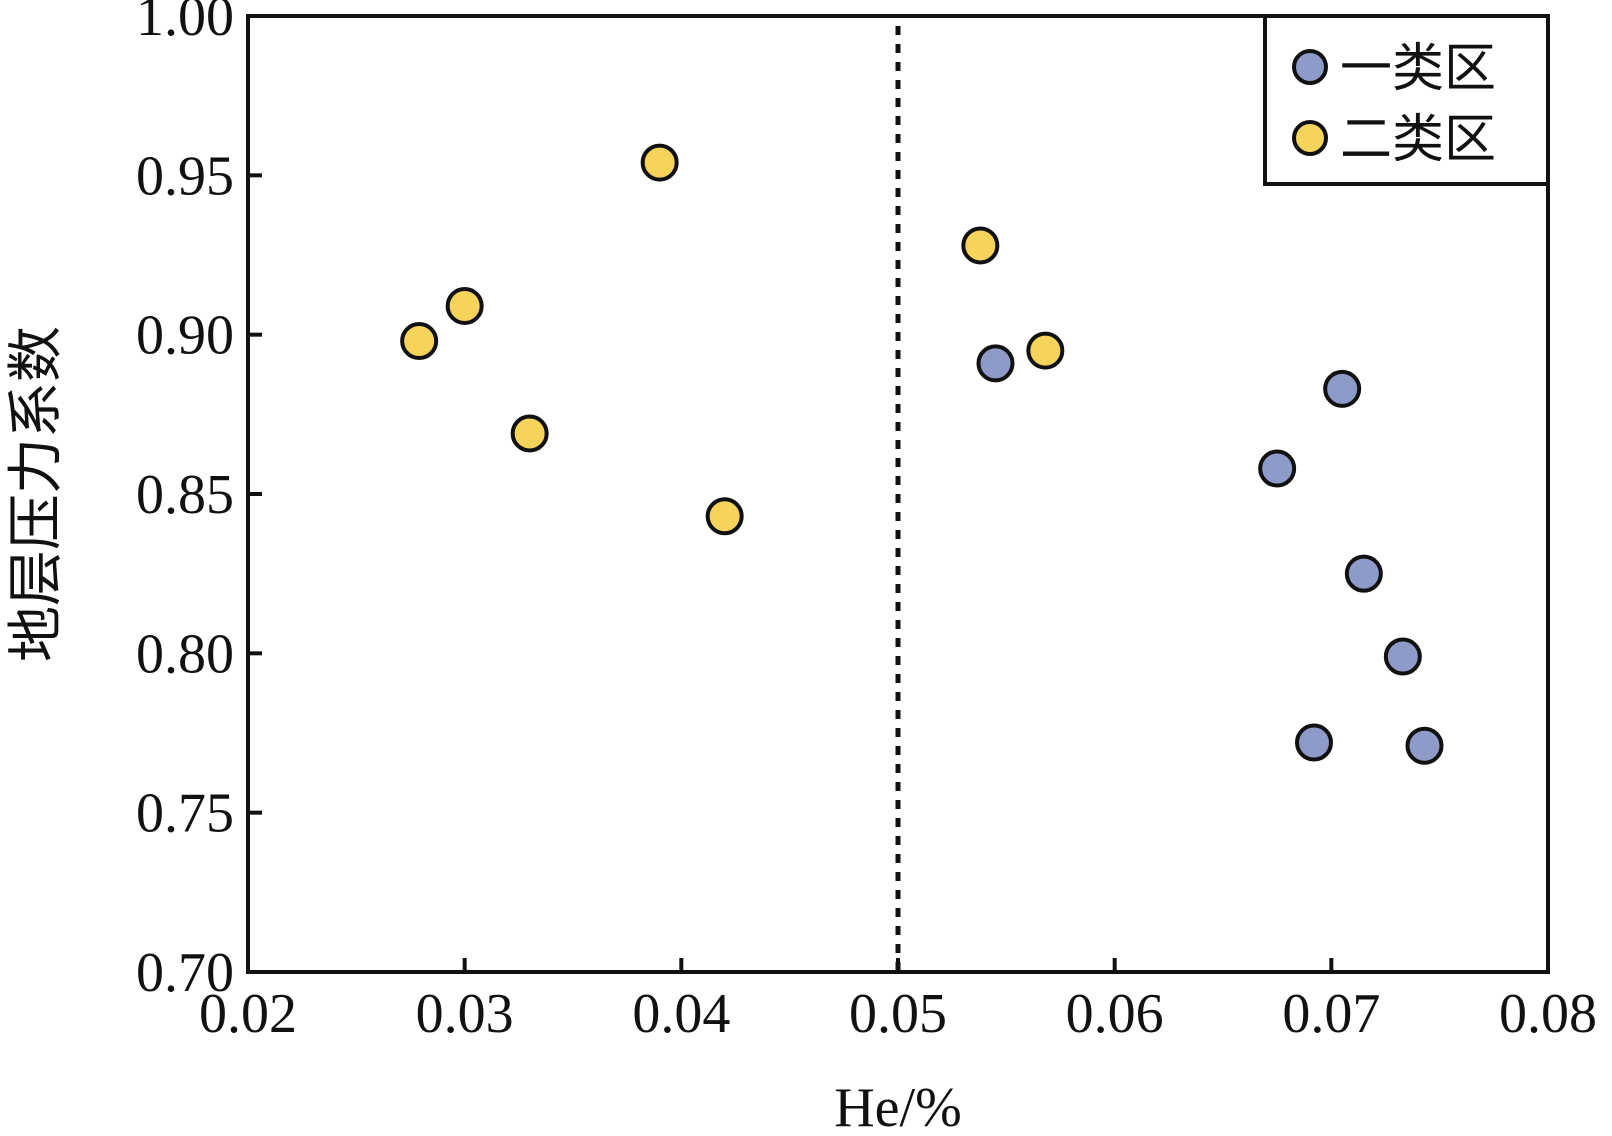 The height and width of the screenshot is (1136, 1612). What do you see at coordinates (1310, 67) in the screenshot?
I see `legend-marker-class1` at bounding box center [1310, 67].